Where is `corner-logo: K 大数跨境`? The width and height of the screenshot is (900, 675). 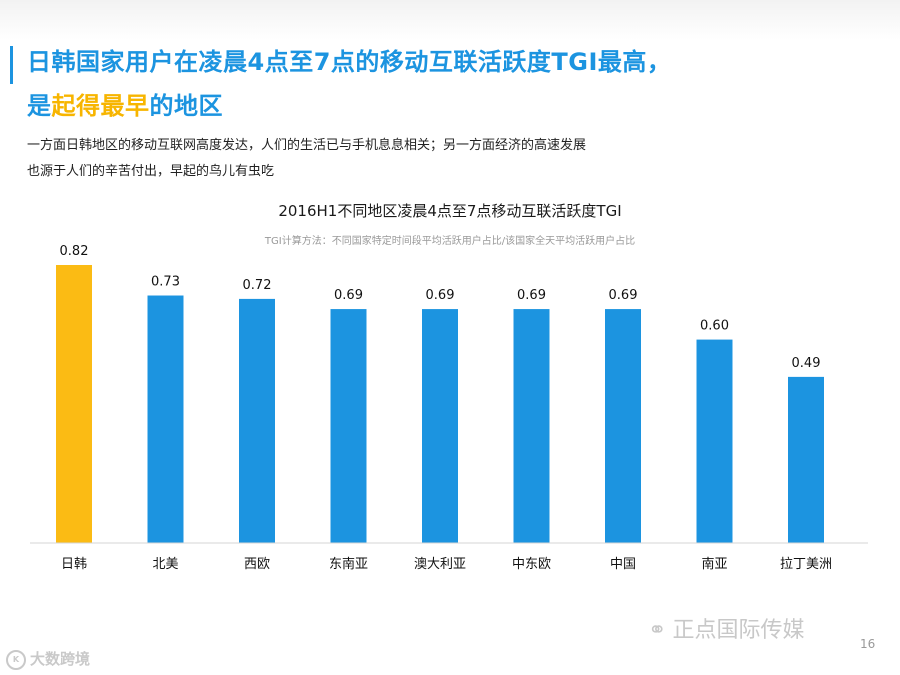 corner-logo: K 大数跨境 is located at coordinates (48, 659).